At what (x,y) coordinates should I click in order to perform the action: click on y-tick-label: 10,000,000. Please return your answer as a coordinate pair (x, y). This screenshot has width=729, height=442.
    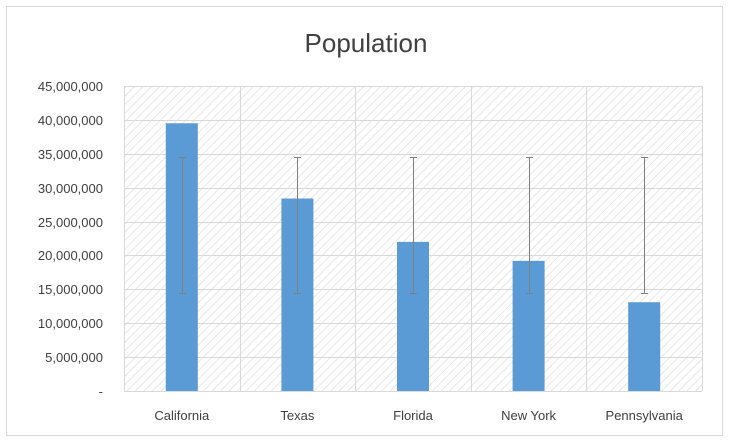
    Looking at the image, I should click on (70, 323).